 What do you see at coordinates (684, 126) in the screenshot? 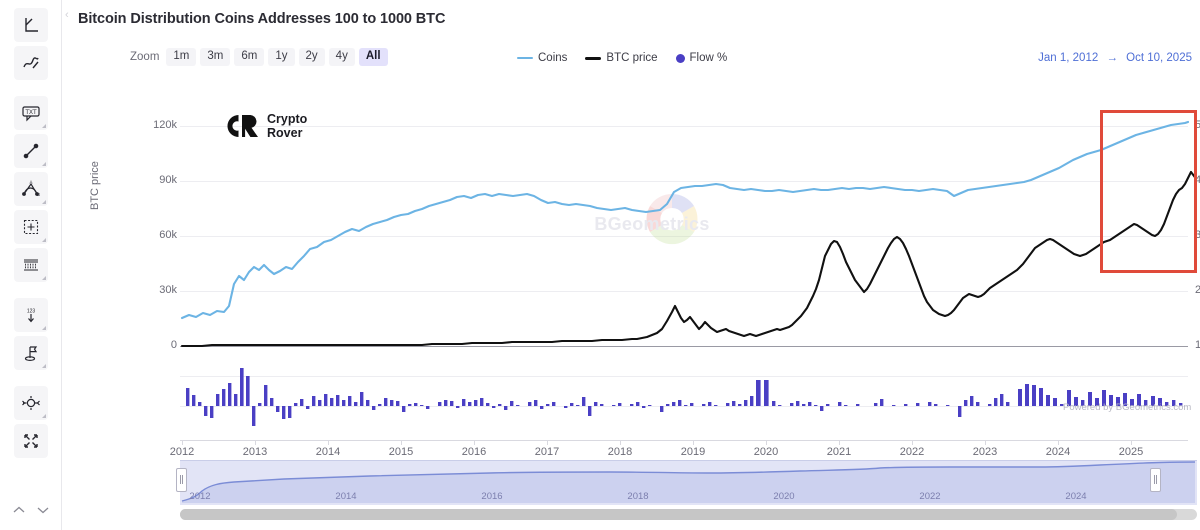
I see `gridline-120k` at bounding box center [684, 126].